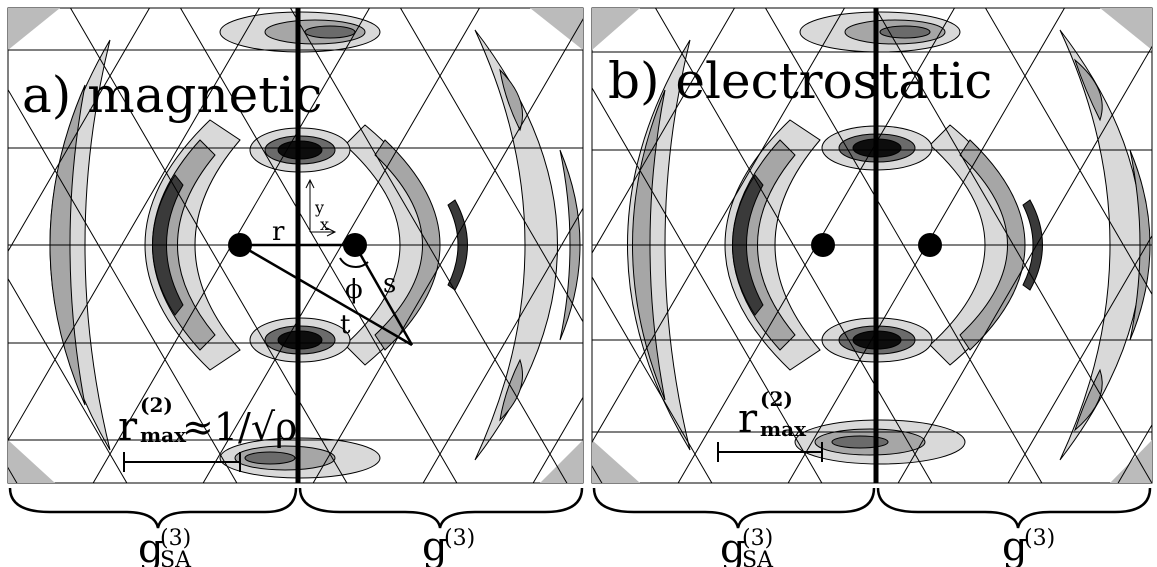  What do you see at coordinates (324, 224) in the screenshot?
I see `axis-x-label: x` at bounding box center [324, 224].